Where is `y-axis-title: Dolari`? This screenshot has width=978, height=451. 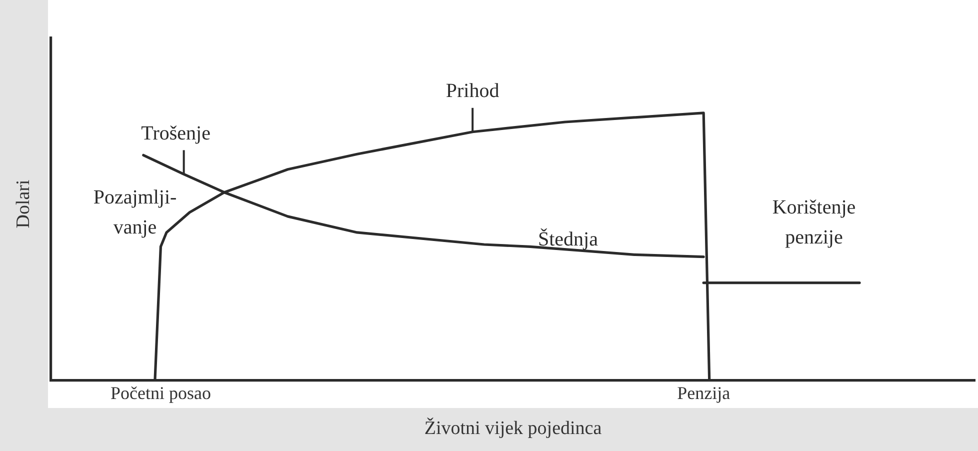 y-axis-title: Dolari is located at coordinates (24, 204).